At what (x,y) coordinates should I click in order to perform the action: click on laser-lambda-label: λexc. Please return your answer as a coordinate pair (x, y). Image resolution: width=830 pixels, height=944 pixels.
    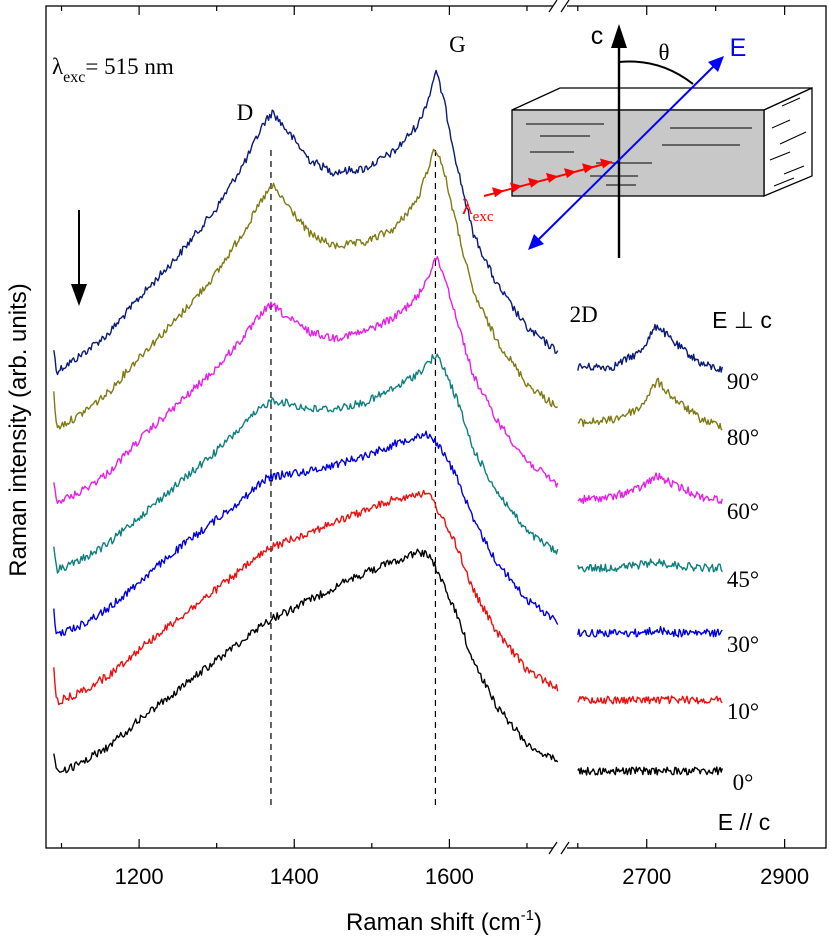
    Looking at the image, I should click on (478, 209).